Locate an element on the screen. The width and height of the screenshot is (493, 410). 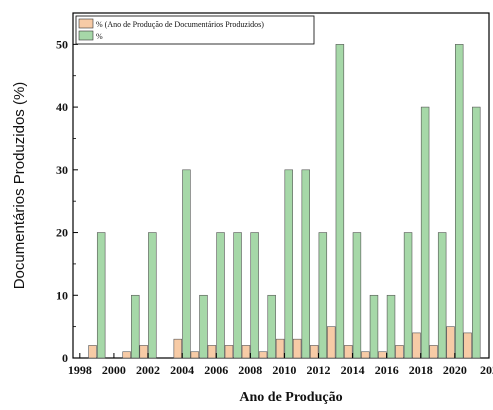
bar-orange-2014 is located at coordinates (348, 352).